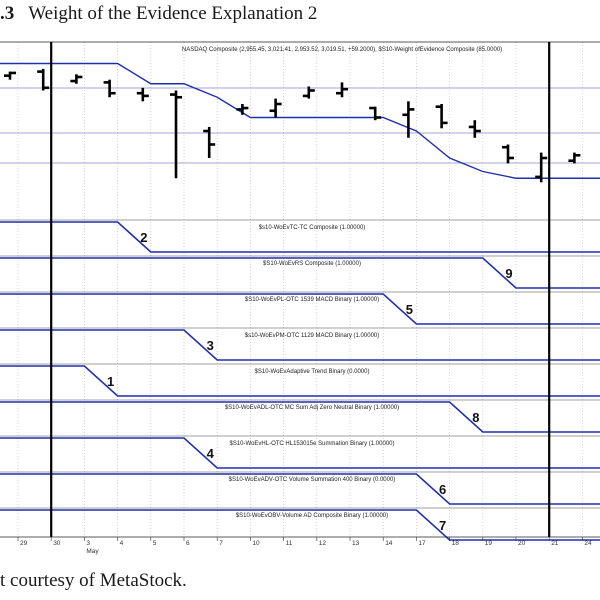  What do you see at coordinates (7, 13) in the screenshot?
I see `figure-number: .3` at bounding box center [7, 13].